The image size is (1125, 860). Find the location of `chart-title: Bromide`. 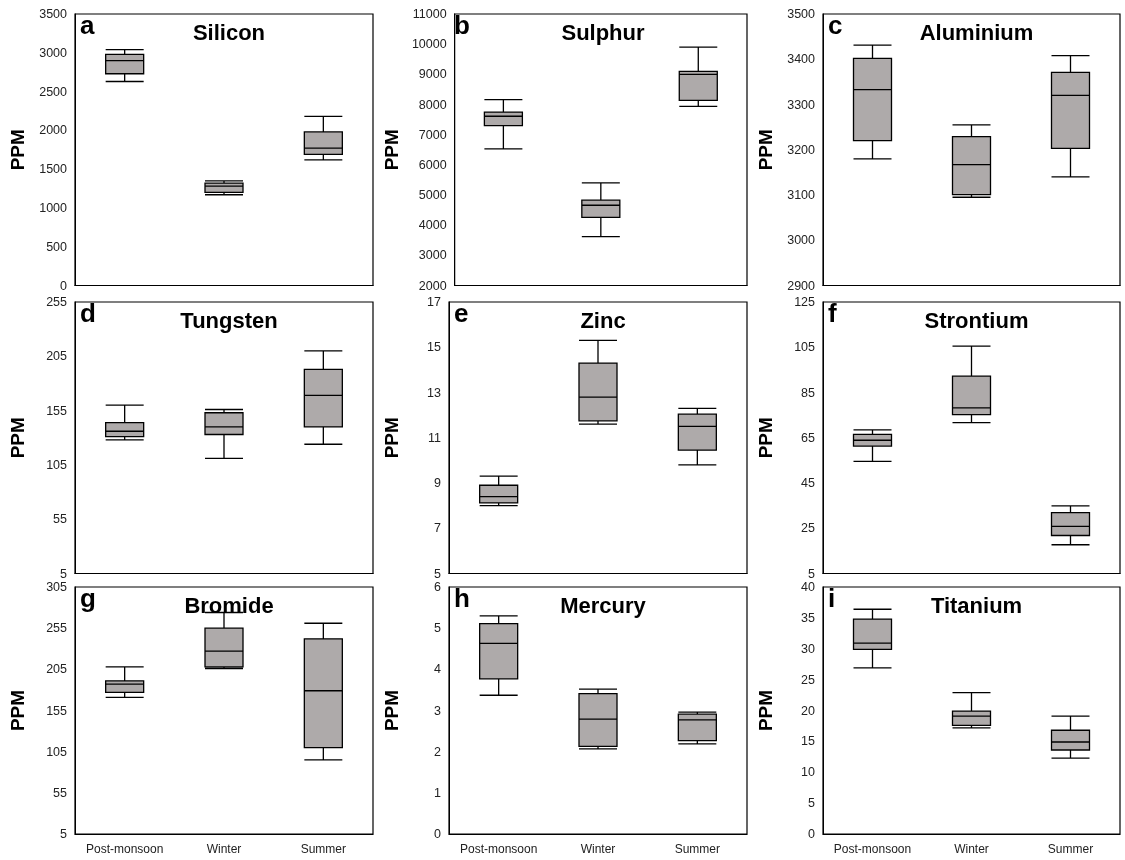

chart-title: Bromide is located at coordinates (229, 605).